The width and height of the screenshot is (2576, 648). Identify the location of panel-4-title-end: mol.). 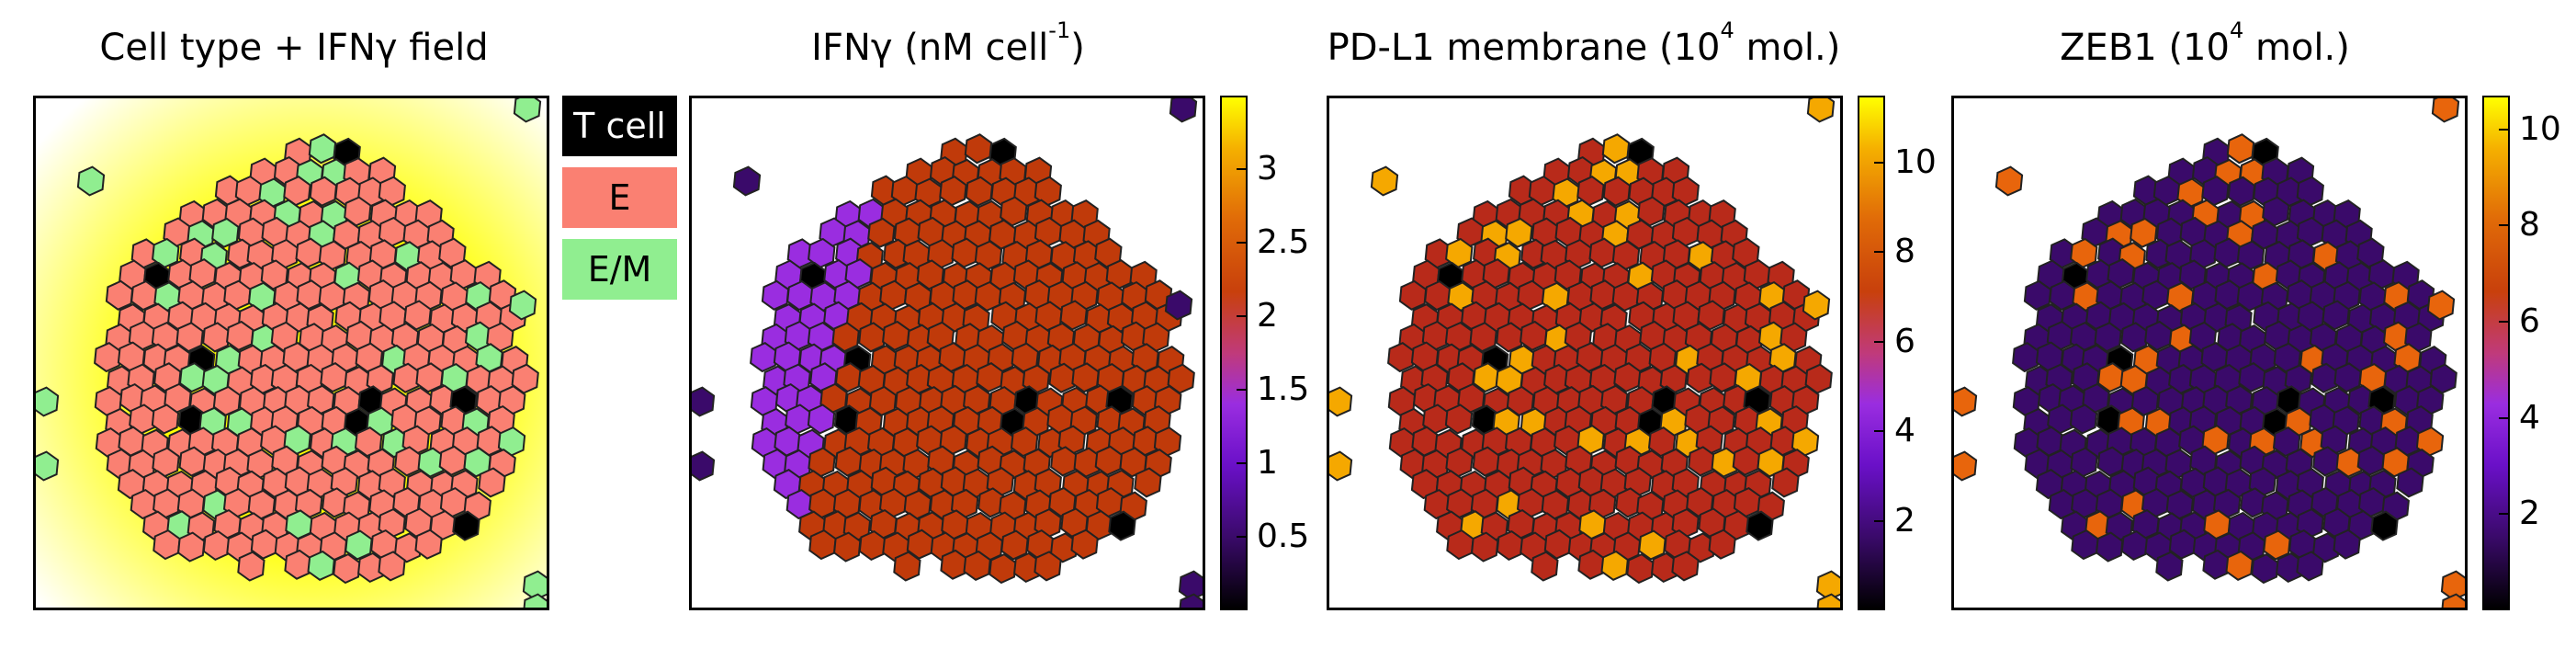
(2296, 48).